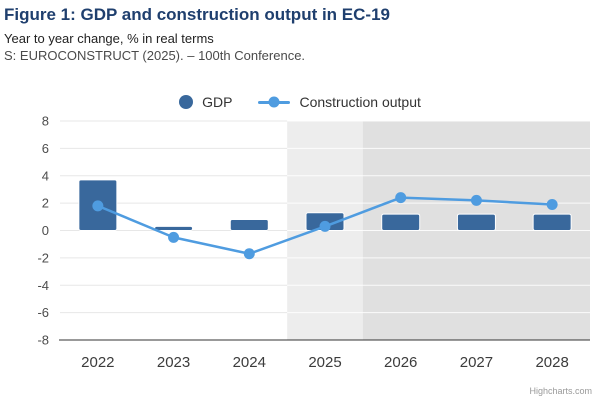 The width and height of the screenshot is (600, 400). I want to click on y-axis-label: -4, so click(43, 285).